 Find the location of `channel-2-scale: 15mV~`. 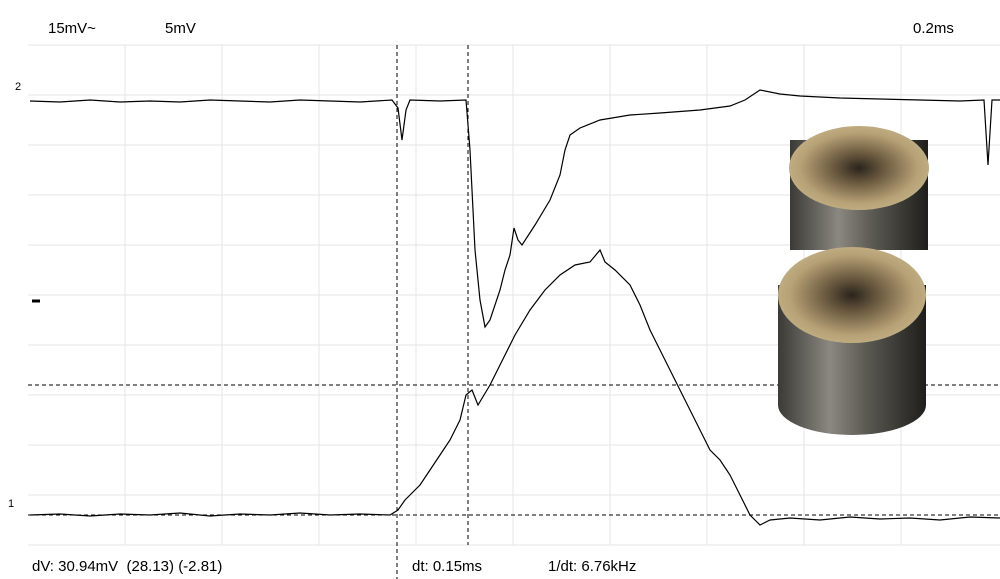

channel-2-scale: 15mV~ is located at coordinates (72, 28).